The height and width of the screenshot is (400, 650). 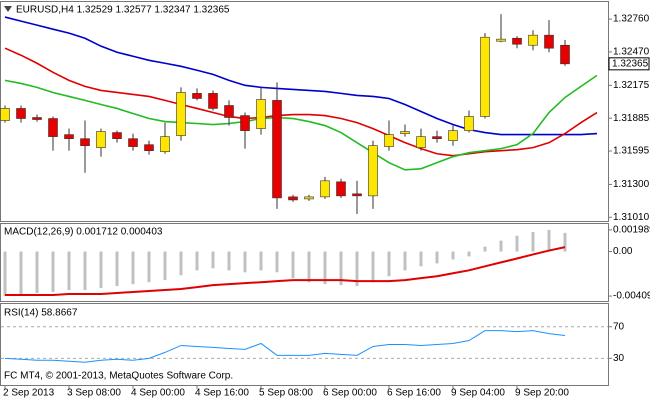 What do you see at coordinates (83, 232) in the screenshot?
I see `macd-title: MACD(12,26,9) 0.001712 0.000403` at bounding box center [83, 232].